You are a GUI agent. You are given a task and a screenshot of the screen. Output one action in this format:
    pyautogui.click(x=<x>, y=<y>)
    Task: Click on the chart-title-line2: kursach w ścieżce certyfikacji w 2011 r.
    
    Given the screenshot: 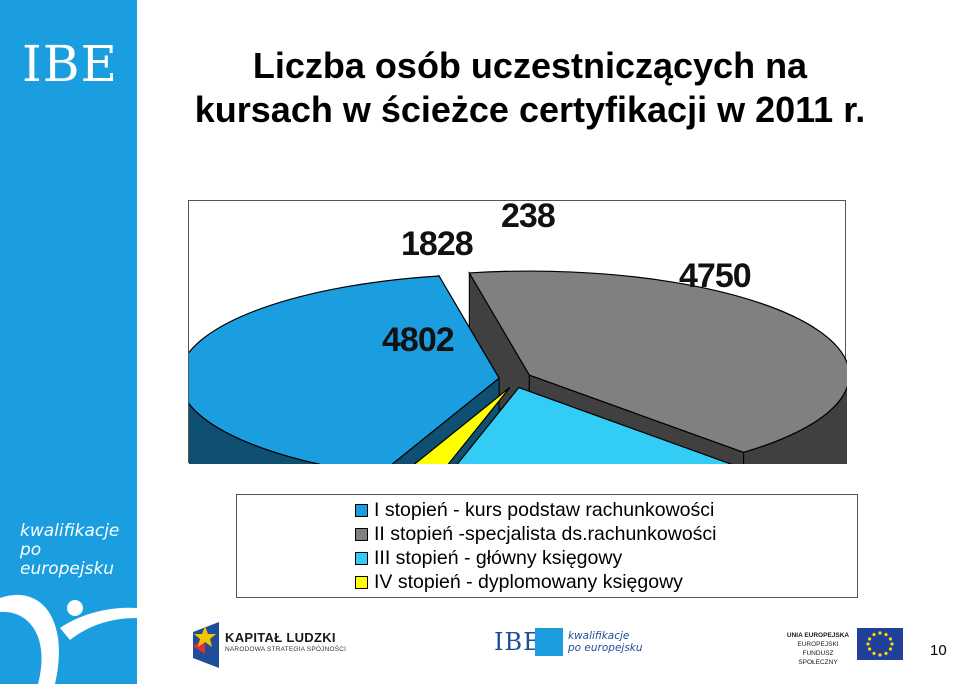 What is the action you would take?
    pyautogui.click(x=530, y=109)
    